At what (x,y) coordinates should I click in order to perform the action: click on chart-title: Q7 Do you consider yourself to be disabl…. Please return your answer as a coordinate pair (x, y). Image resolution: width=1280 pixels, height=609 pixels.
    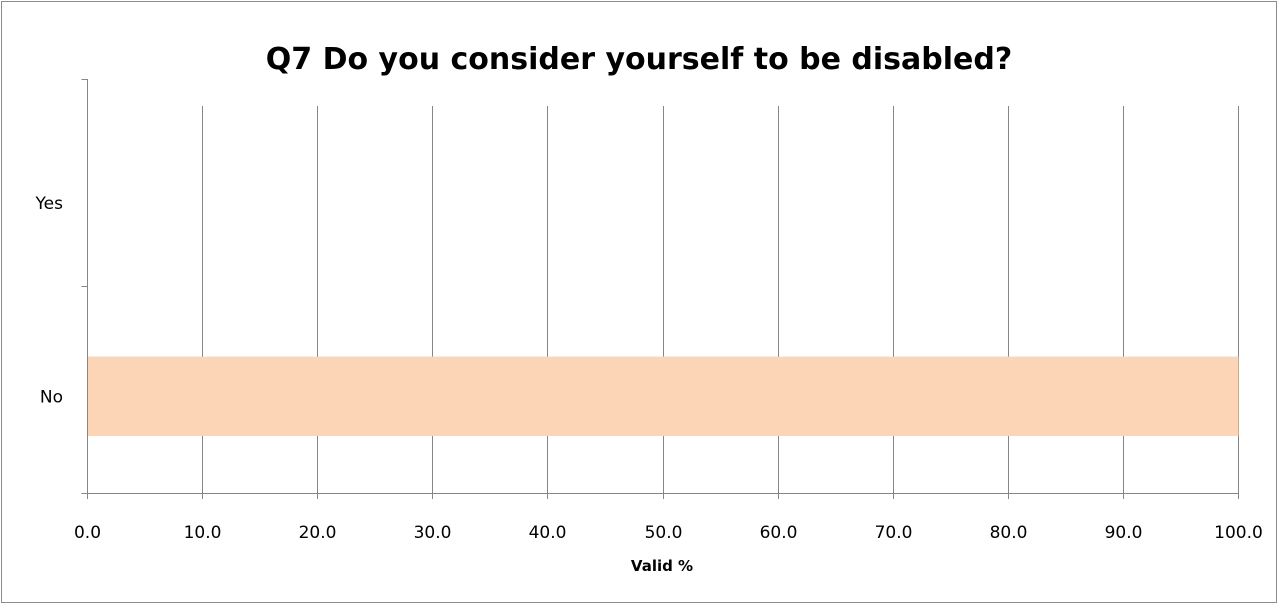
    Looking at the image, I should click on (639, 59).